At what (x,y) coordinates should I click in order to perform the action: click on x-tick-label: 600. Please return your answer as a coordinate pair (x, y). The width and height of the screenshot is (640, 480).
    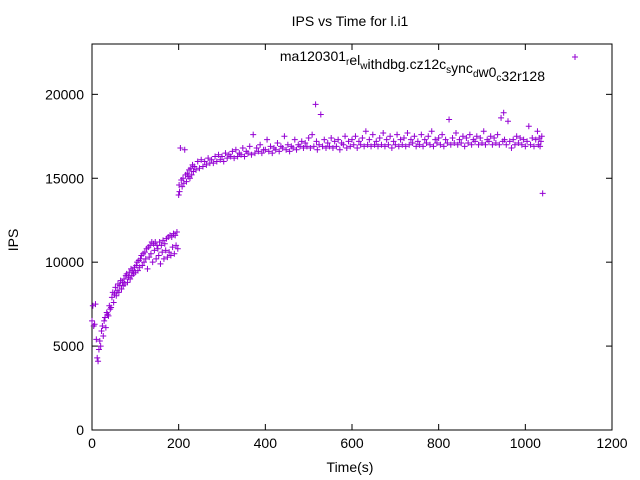
    Looking at the image, I should click on (352, 443).